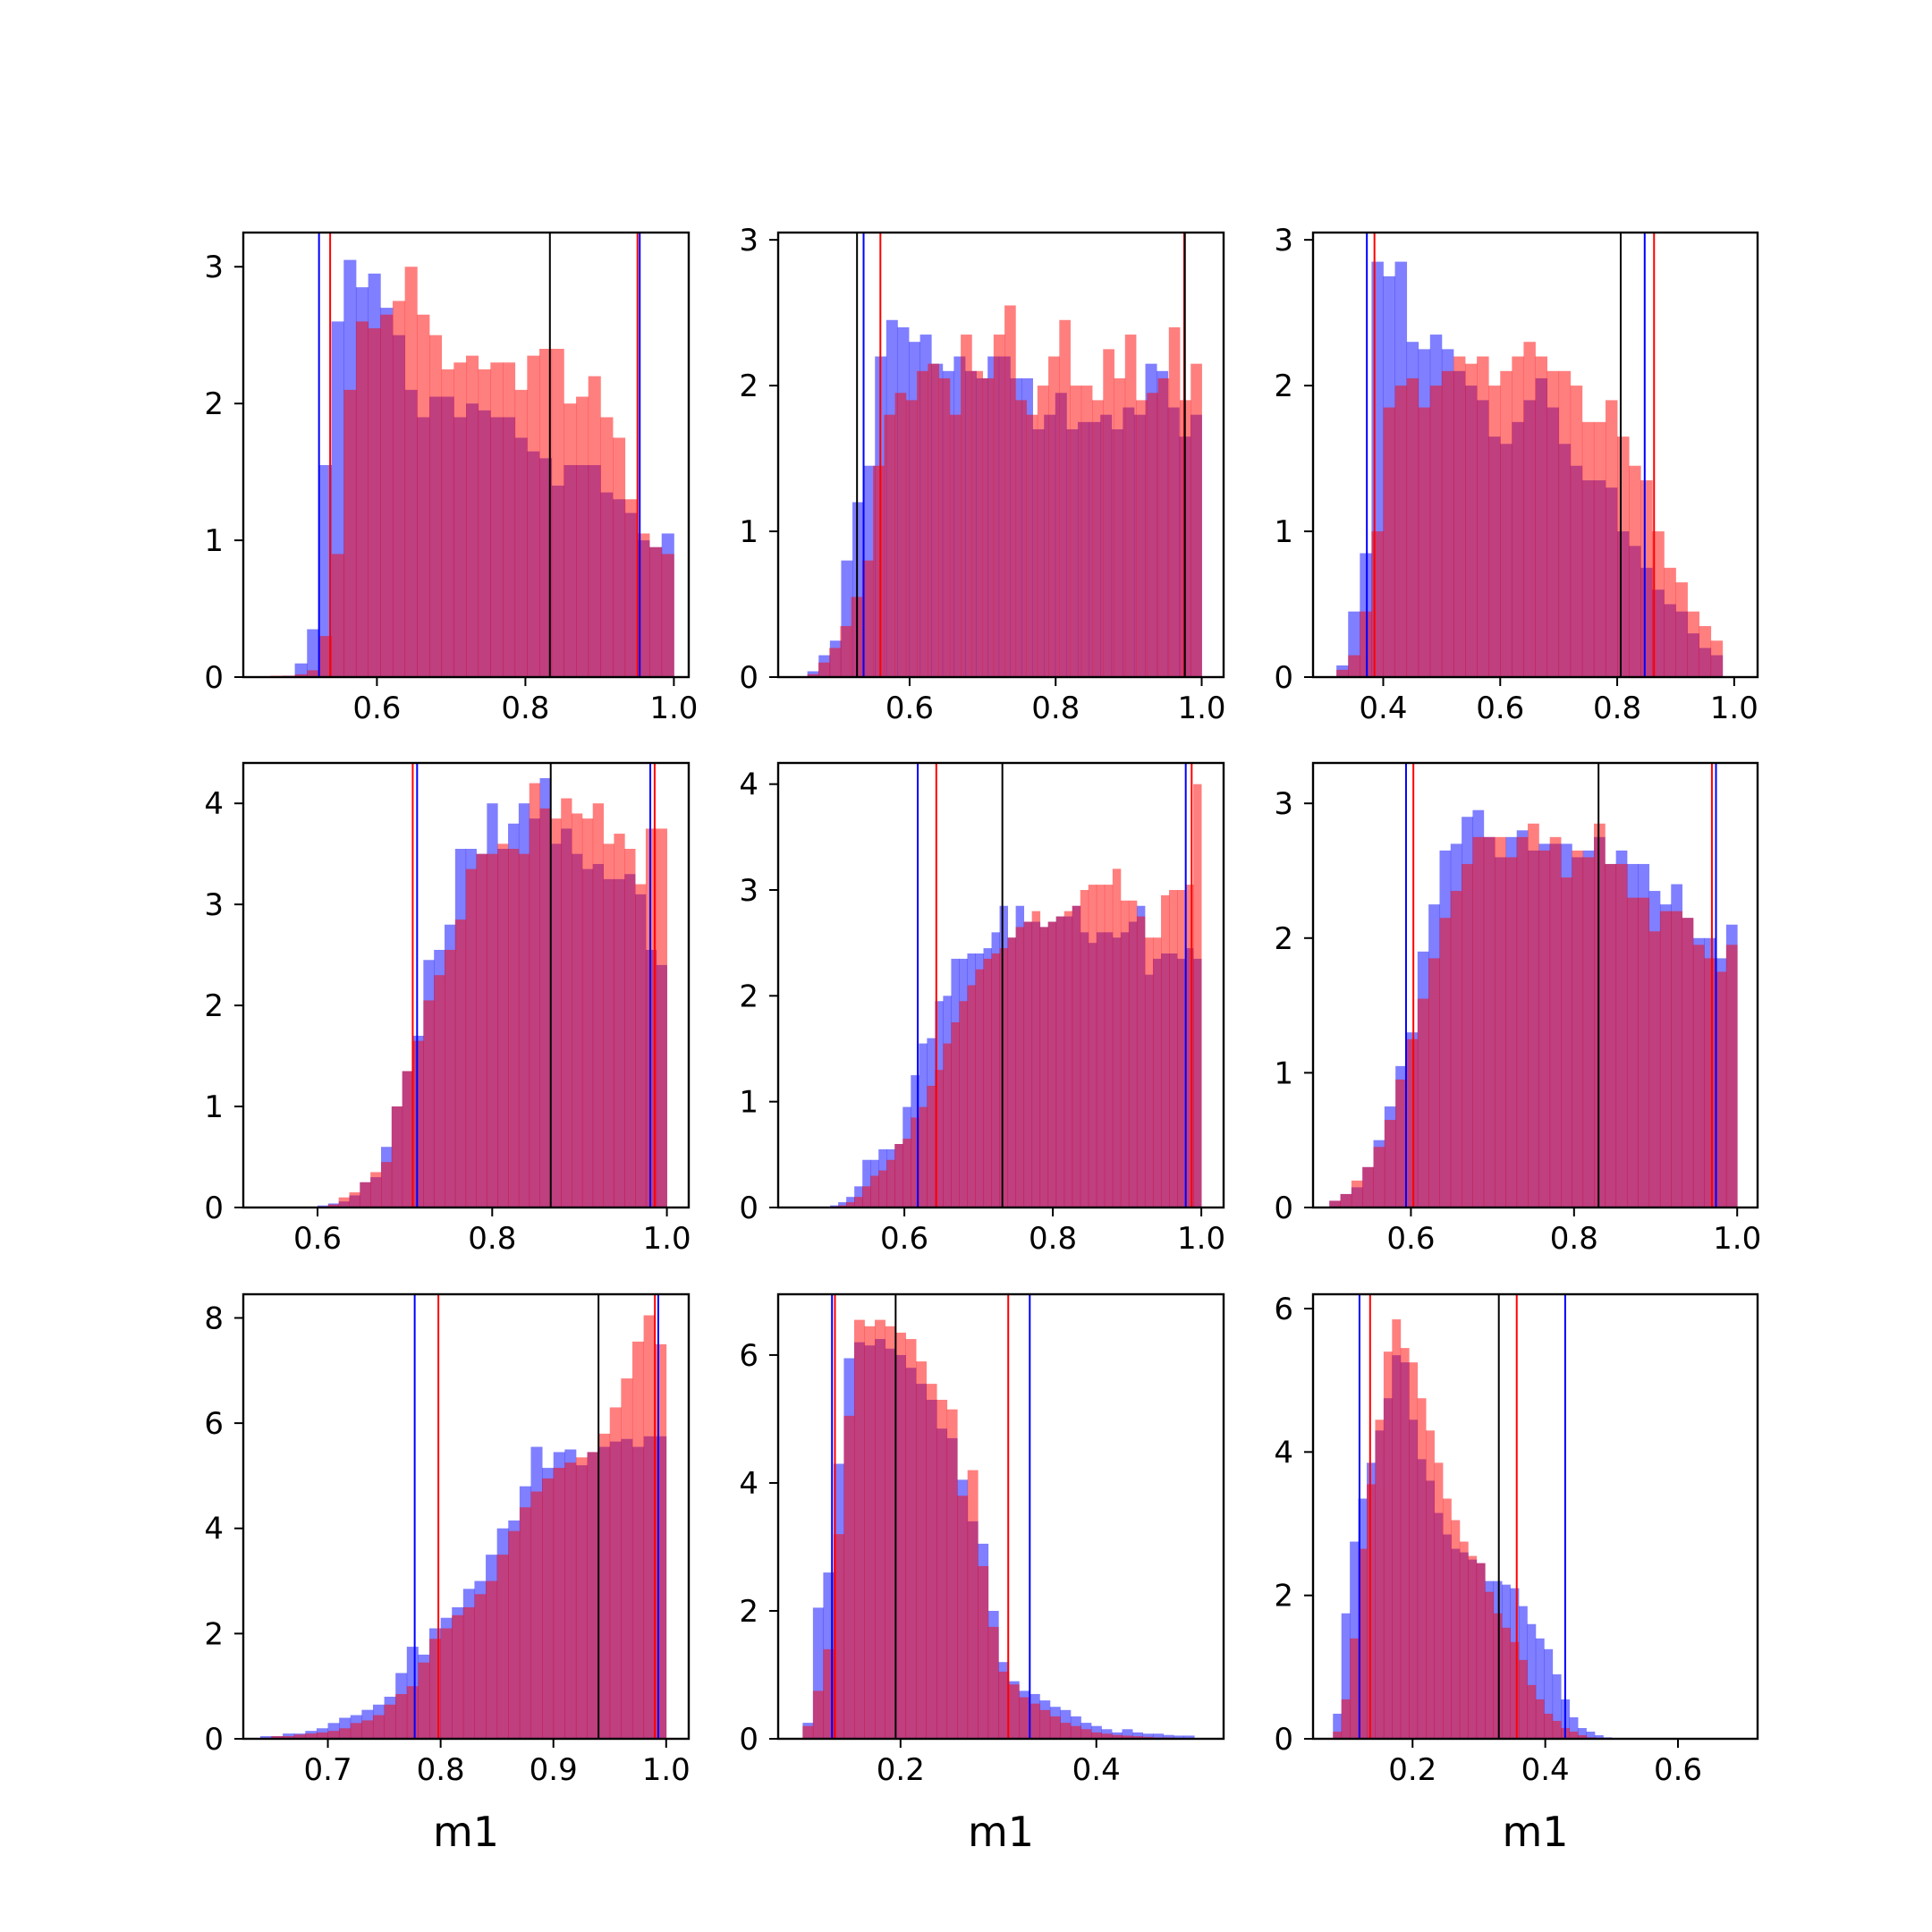 The width and height of the screenshot is (1932, 1932). Describe the element at coordinates (447, 1009) in the screenshot. I see `histogram-panel: 0.6 0.8 1.0 0 1 2 3 4` at that location.